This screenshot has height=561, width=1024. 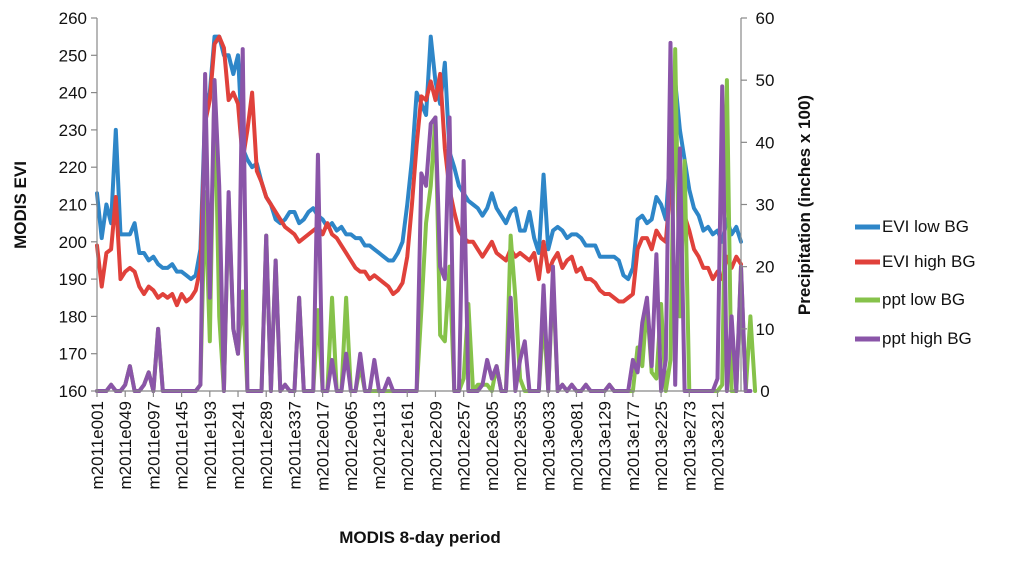 I want to click on y2-axis-title: Precipitation (inches x 100), so click(x=804, y=205).